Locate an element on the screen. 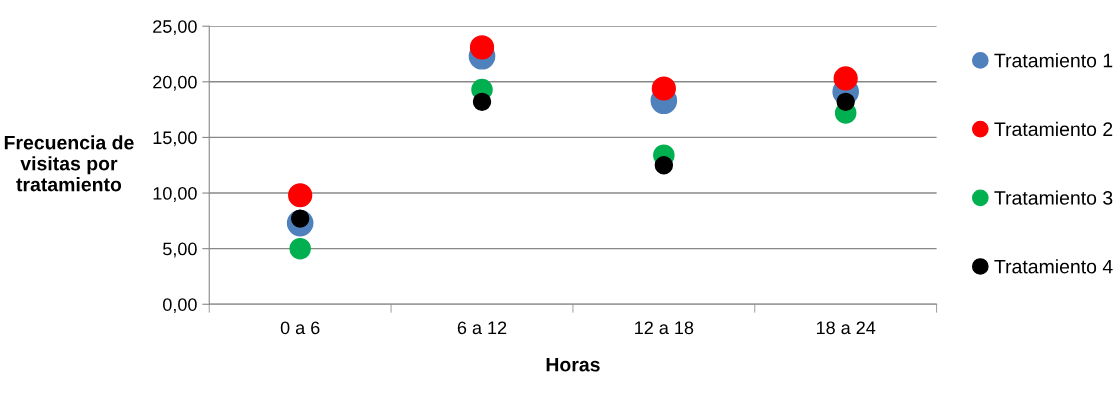 Image resolution: width=1119 pixels, height=403 pixels. x-tick-label: 0 a 6 is located at coordinates (300, 328).